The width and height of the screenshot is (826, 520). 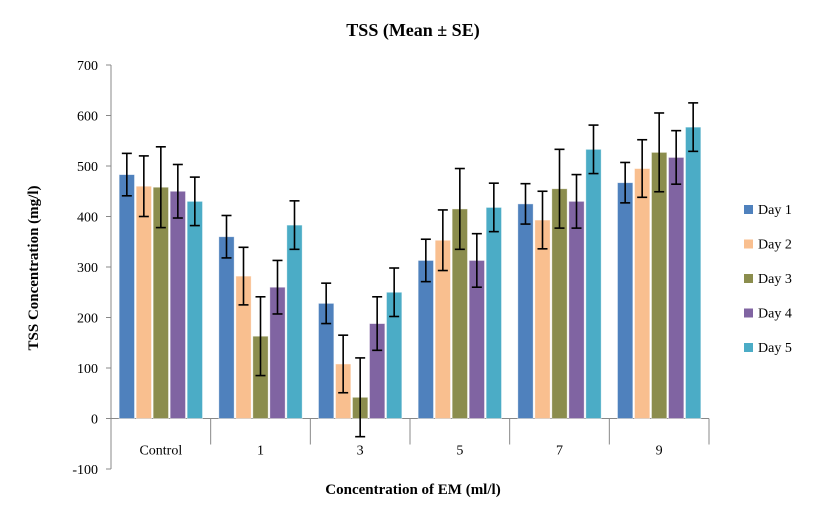 What do you see at coordinates (775, 279) in the screenshot?
I see `legend-label: Day 3` at bounding box center [775, 279].